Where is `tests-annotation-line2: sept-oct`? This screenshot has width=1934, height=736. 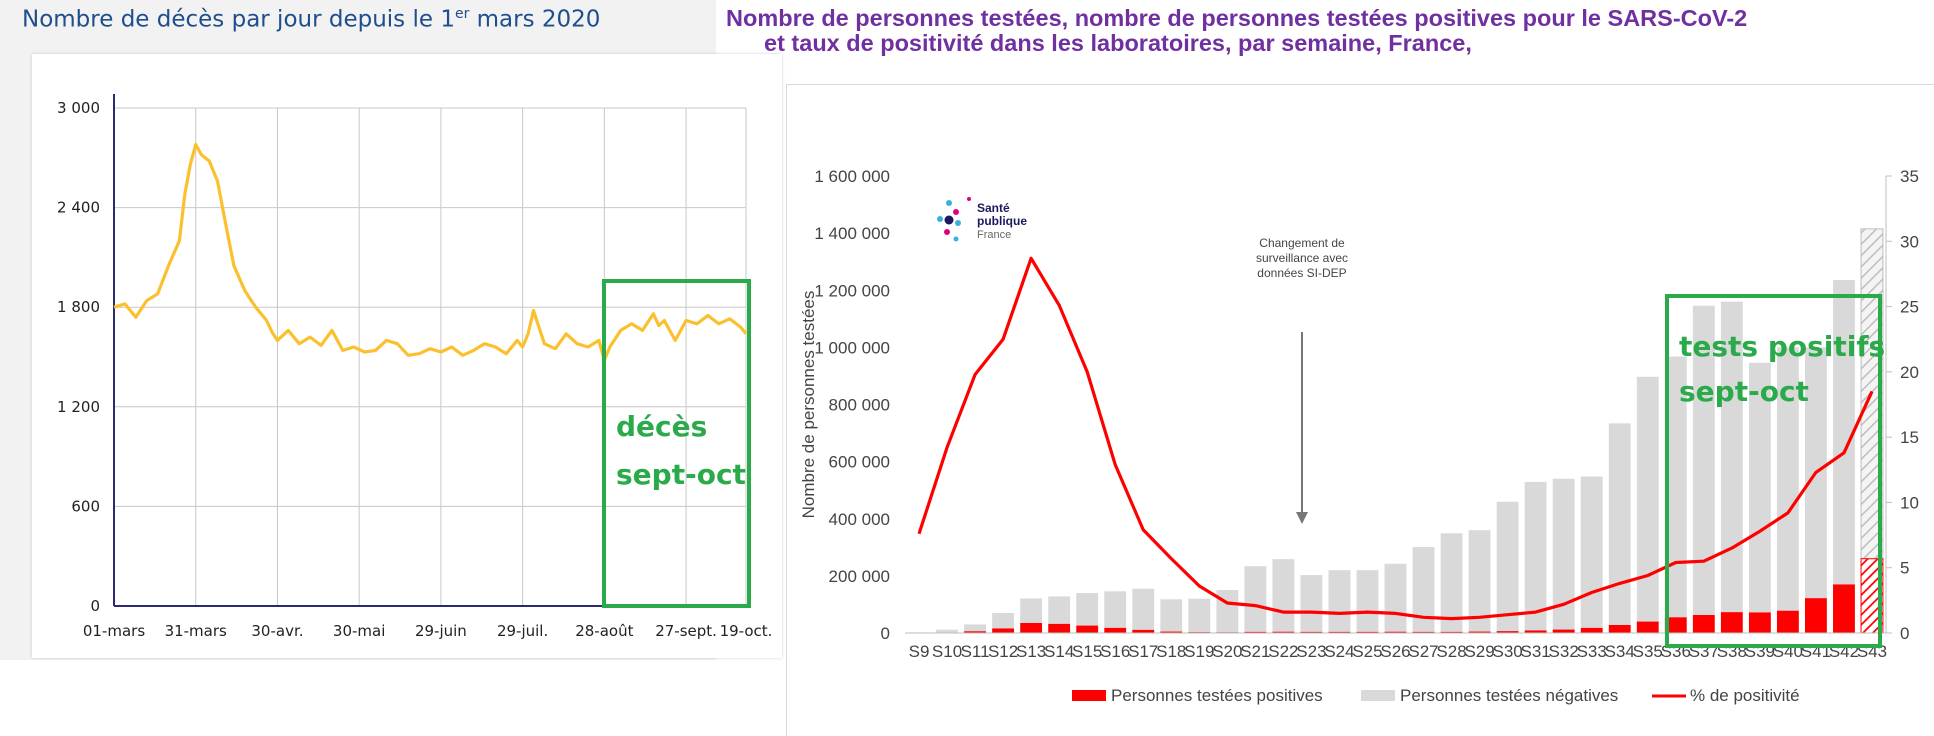
tests-annotation-line2: sept-oct is located at coordinates (1744, 391).